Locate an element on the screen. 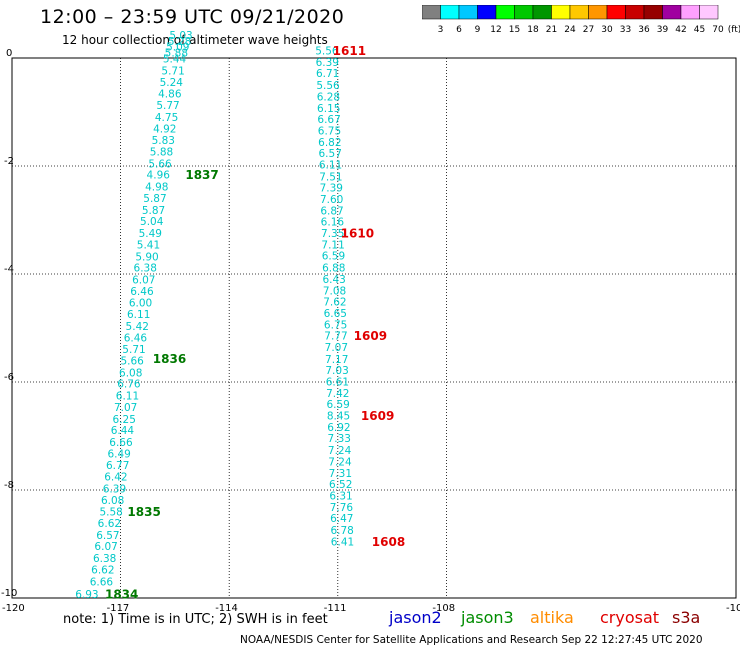 This screenshot has height=650, width=740. wave-height-value: 5.03 is located at coordinates (180, 36).